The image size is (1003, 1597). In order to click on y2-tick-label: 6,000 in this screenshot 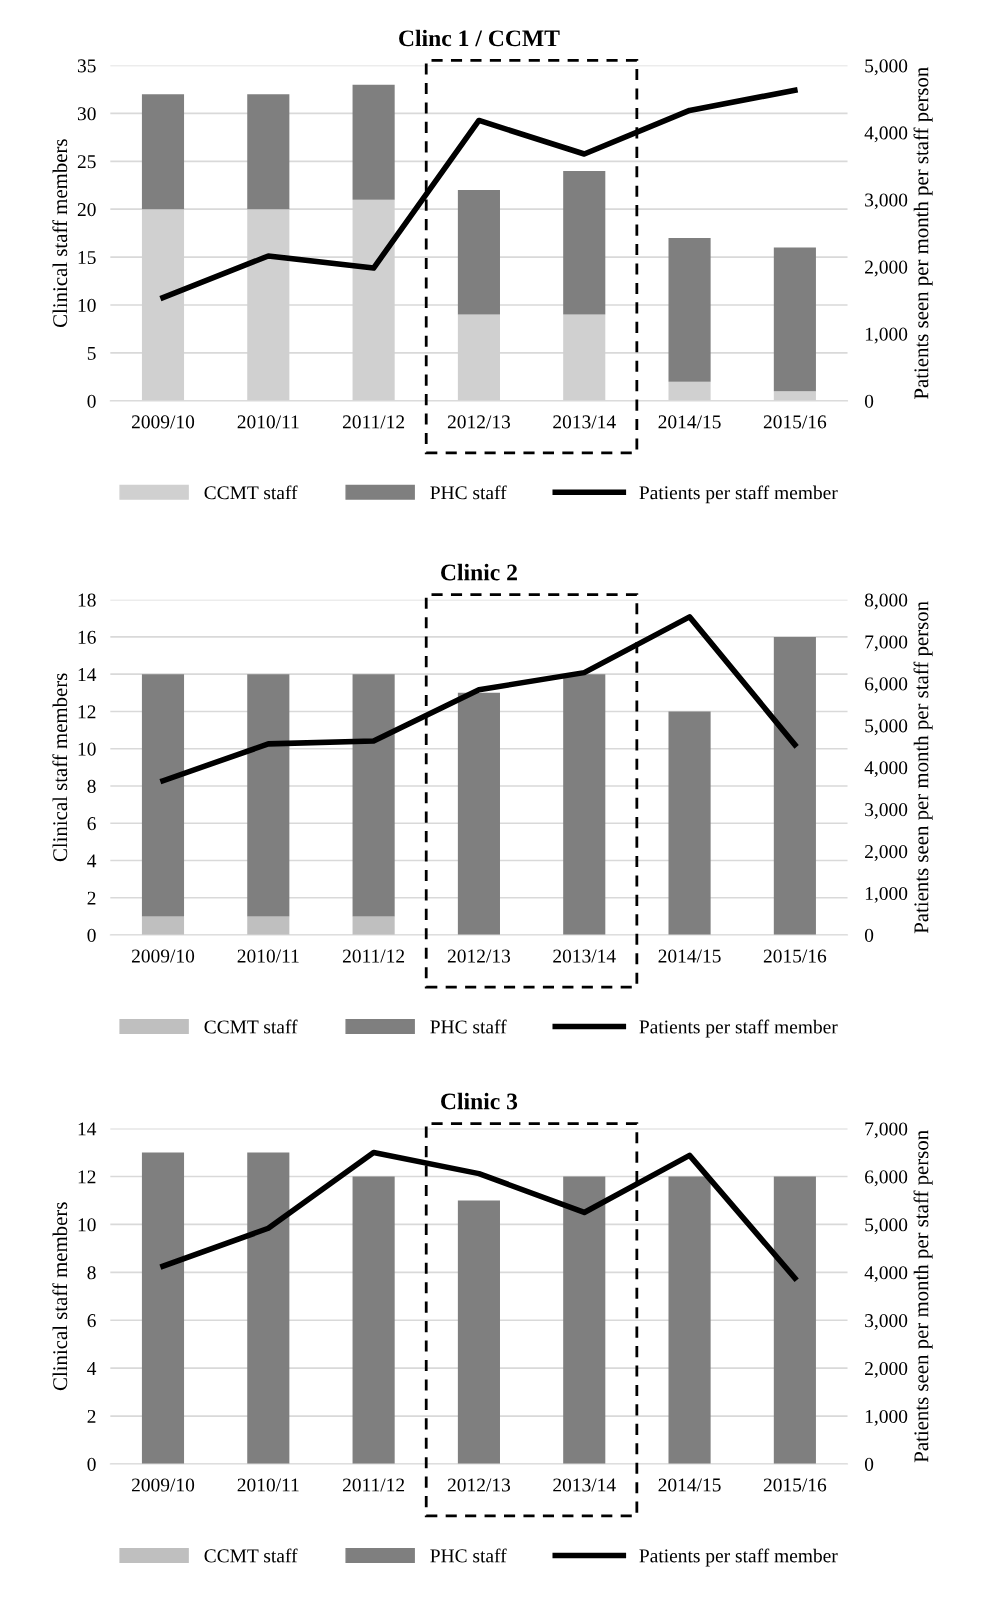, I will do `click(886, 685)`.